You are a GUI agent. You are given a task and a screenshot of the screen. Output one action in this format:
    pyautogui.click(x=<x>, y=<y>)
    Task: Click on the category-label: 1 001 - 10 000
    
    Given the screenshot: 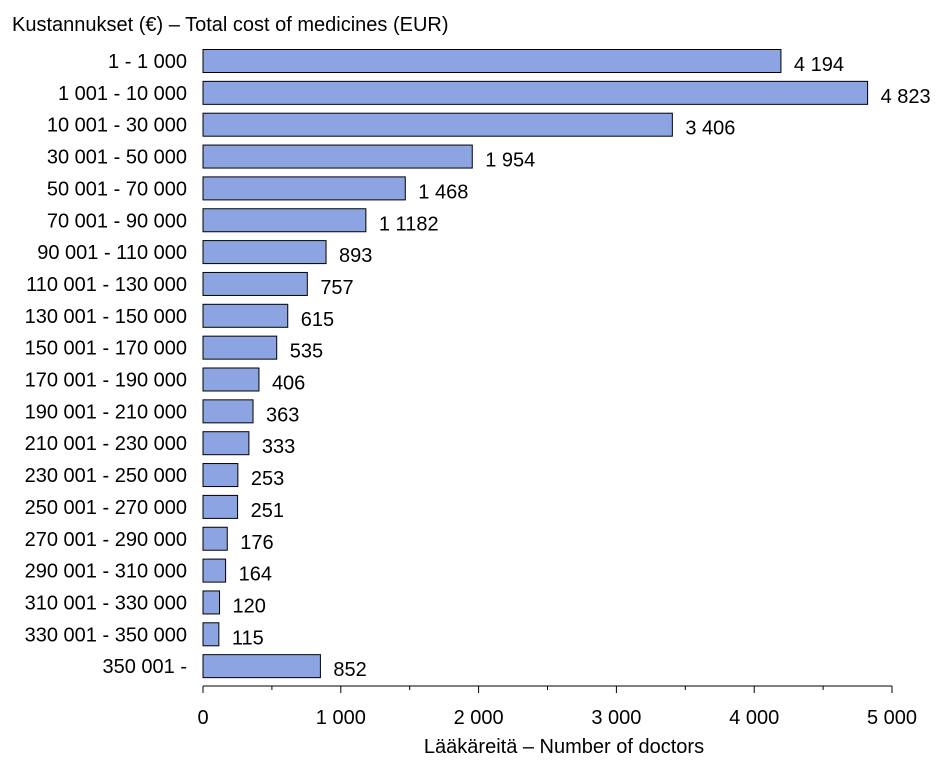 What is the action you would take?
    pyautogui.click(x=122, y=94)
    